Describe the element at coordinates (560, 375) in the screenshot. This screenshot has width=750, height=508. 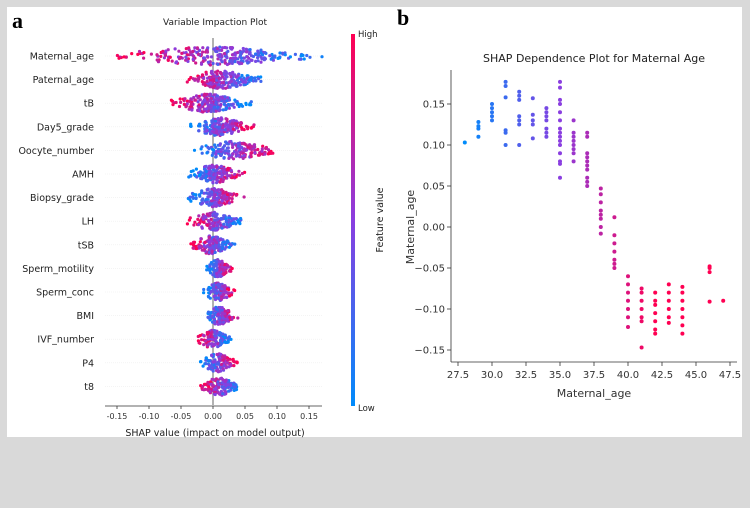
I see `x-tick-label: 35.0` at that location.